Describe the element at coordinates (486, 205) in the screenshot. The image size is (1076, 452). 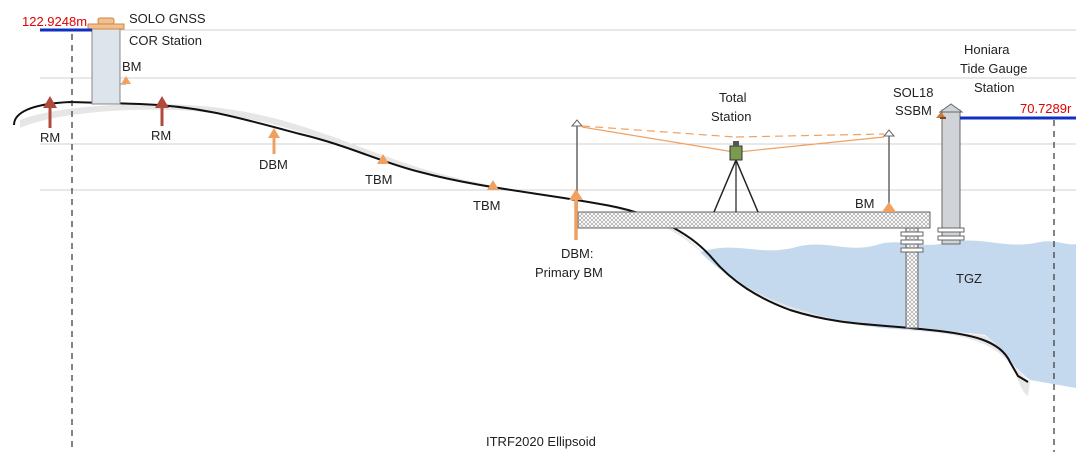
I see `tbm-label-2: TBM` at that location.